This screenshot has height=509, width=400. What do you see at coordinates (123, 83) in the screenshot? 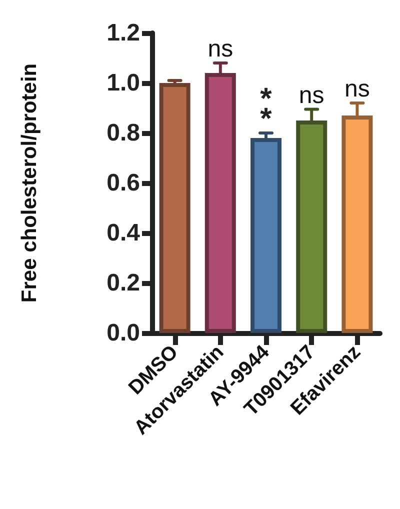
I see `y-tick-label: 1.0` at bounding box center [123, 83].